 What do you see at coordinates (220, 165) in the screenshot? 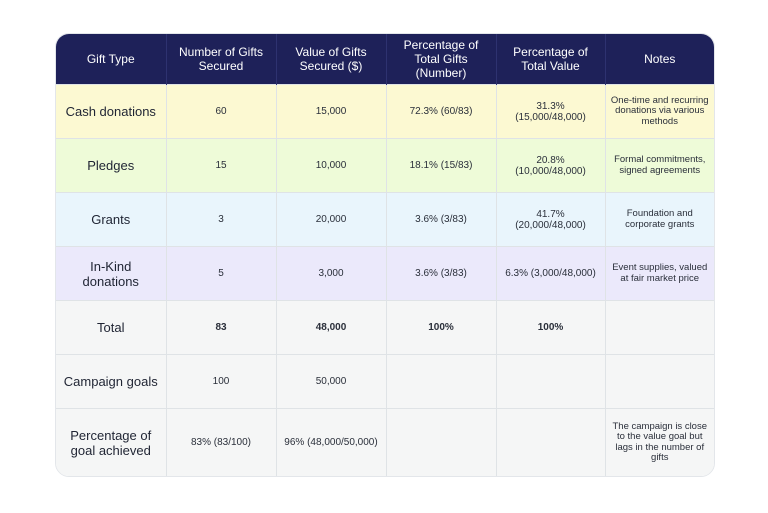
I see `cell-number: 15` at bounding box center [220, 165].